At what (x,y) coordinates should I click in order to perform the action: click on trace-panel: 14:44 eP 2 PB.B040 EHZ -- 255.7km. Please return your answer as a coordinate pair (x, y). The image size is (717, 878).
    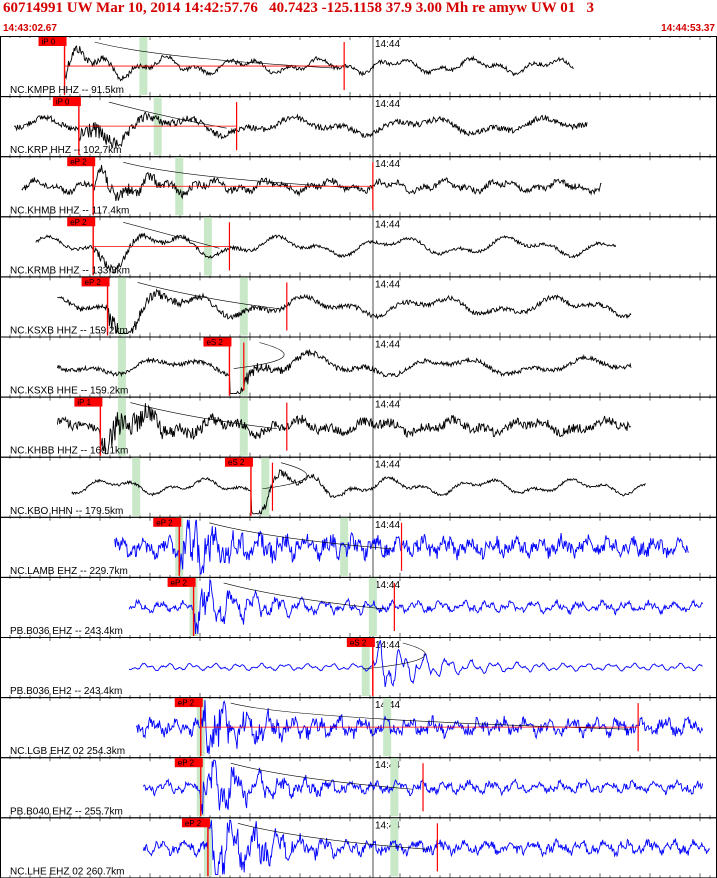
    Looking at the image, I should click on (358, 788).